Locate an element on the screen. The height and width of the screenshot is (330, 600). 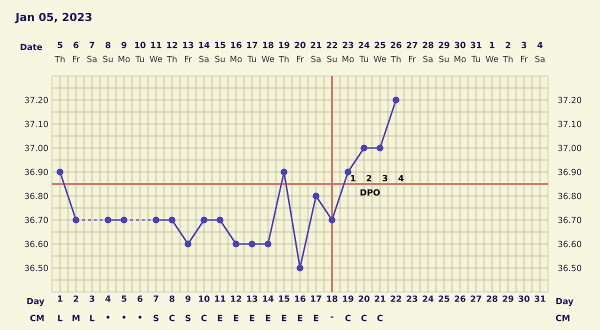
x-tick-label: 22 is located at coordinates (396, 299).